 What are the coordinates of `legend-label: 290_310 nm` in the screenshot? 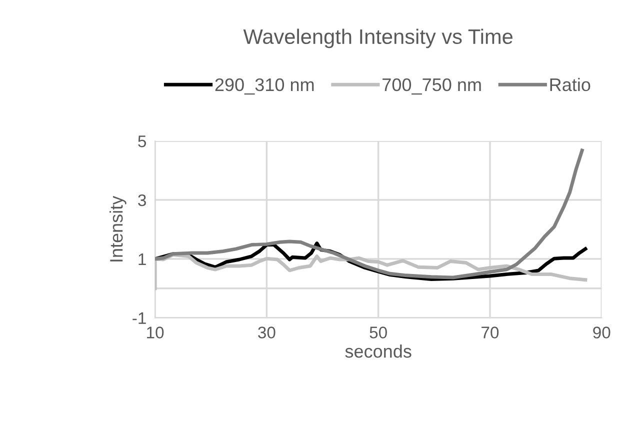 It's located at (264, 86).